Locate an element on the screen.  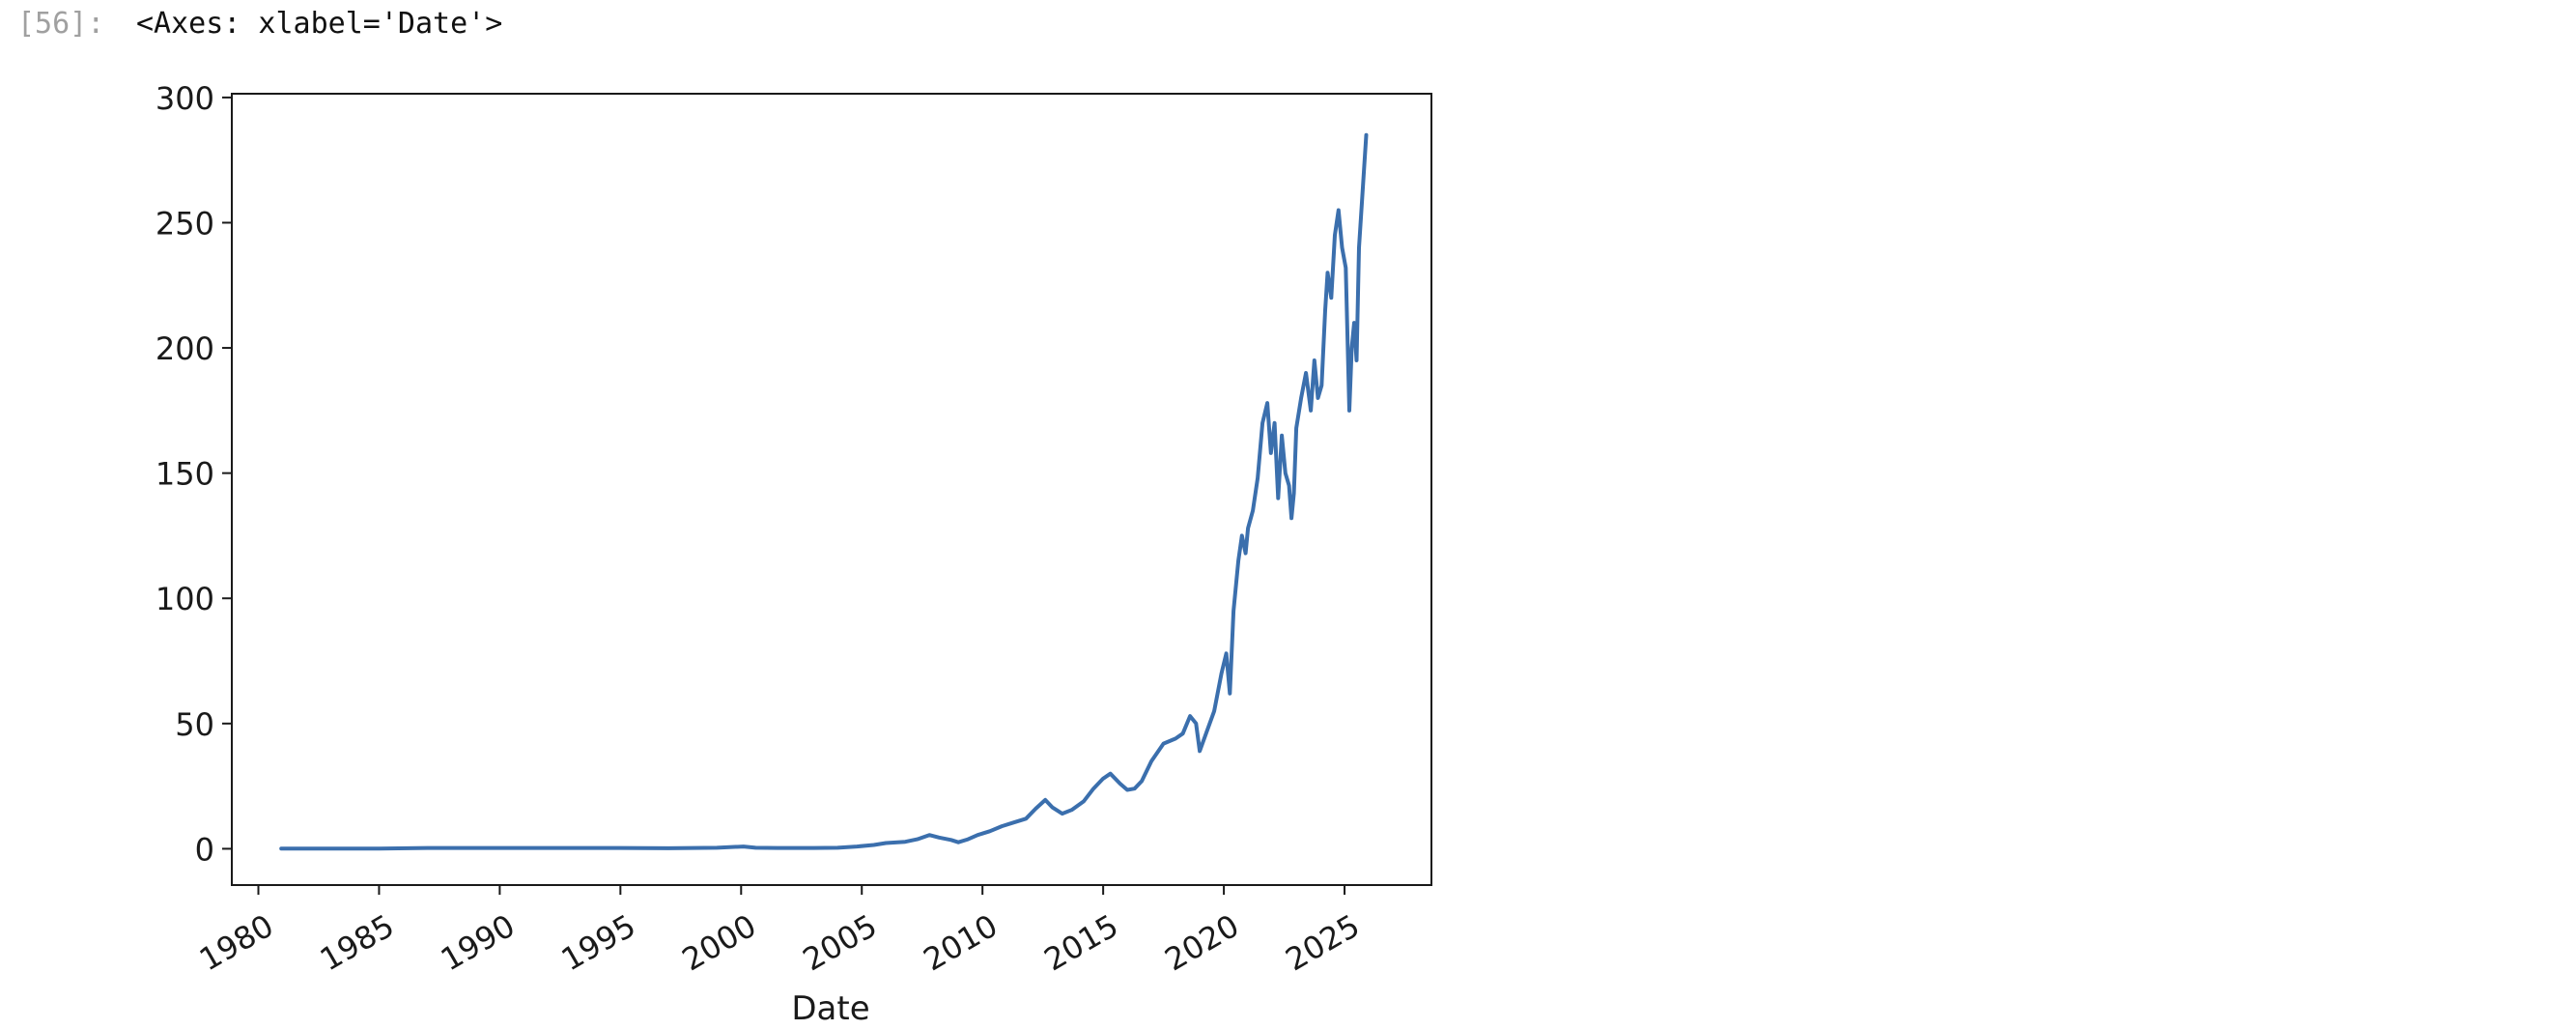
x-tick-label: 2000 is located at coordinates (719, 943).